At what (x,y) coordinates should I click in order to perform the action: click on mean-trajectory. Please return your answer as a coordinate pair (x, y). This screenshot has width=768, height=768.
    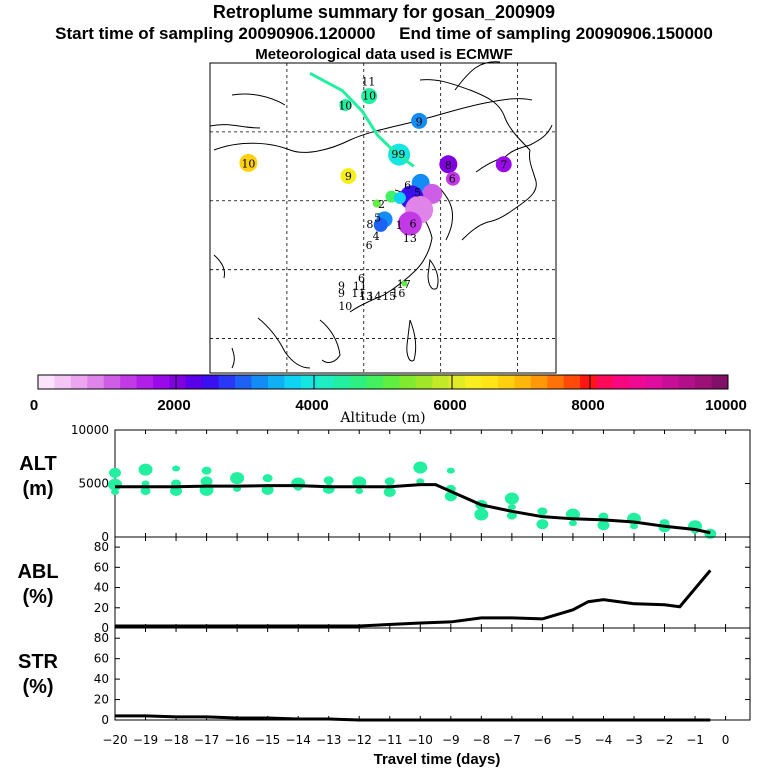
    Looking at the image, I should click on (362, 120).